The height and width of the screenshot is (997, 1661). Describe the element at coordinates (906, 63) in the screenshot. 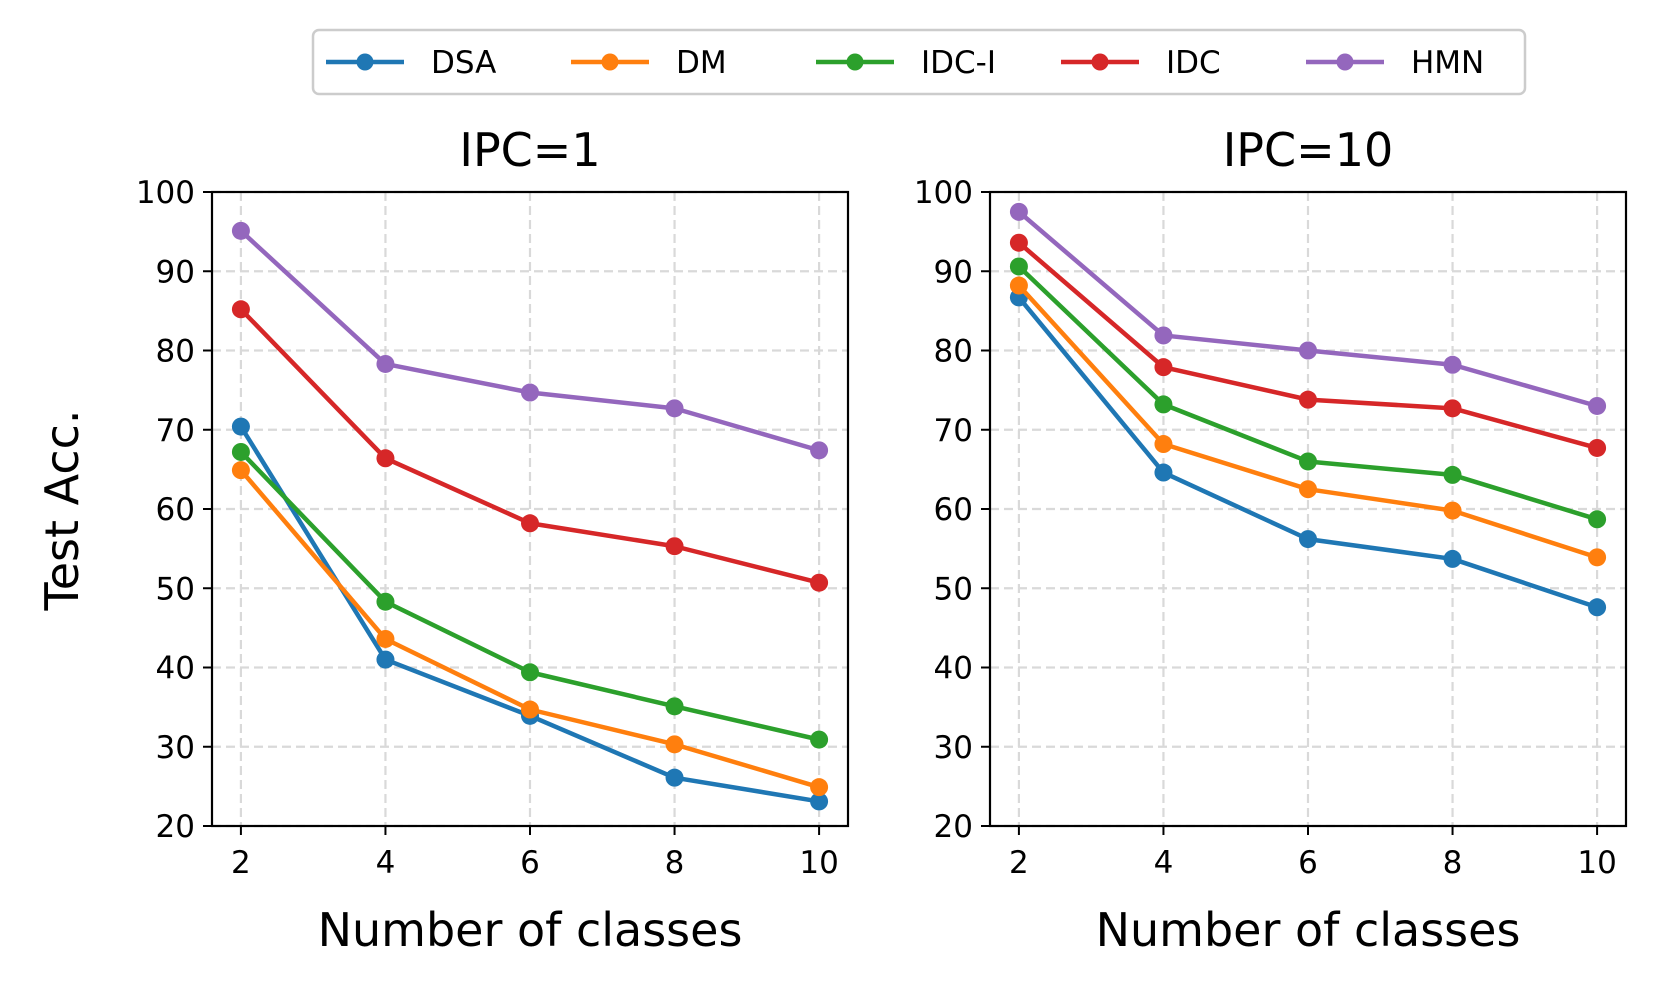

I see `legend-entry-idc-i: IDC-I` at that location.